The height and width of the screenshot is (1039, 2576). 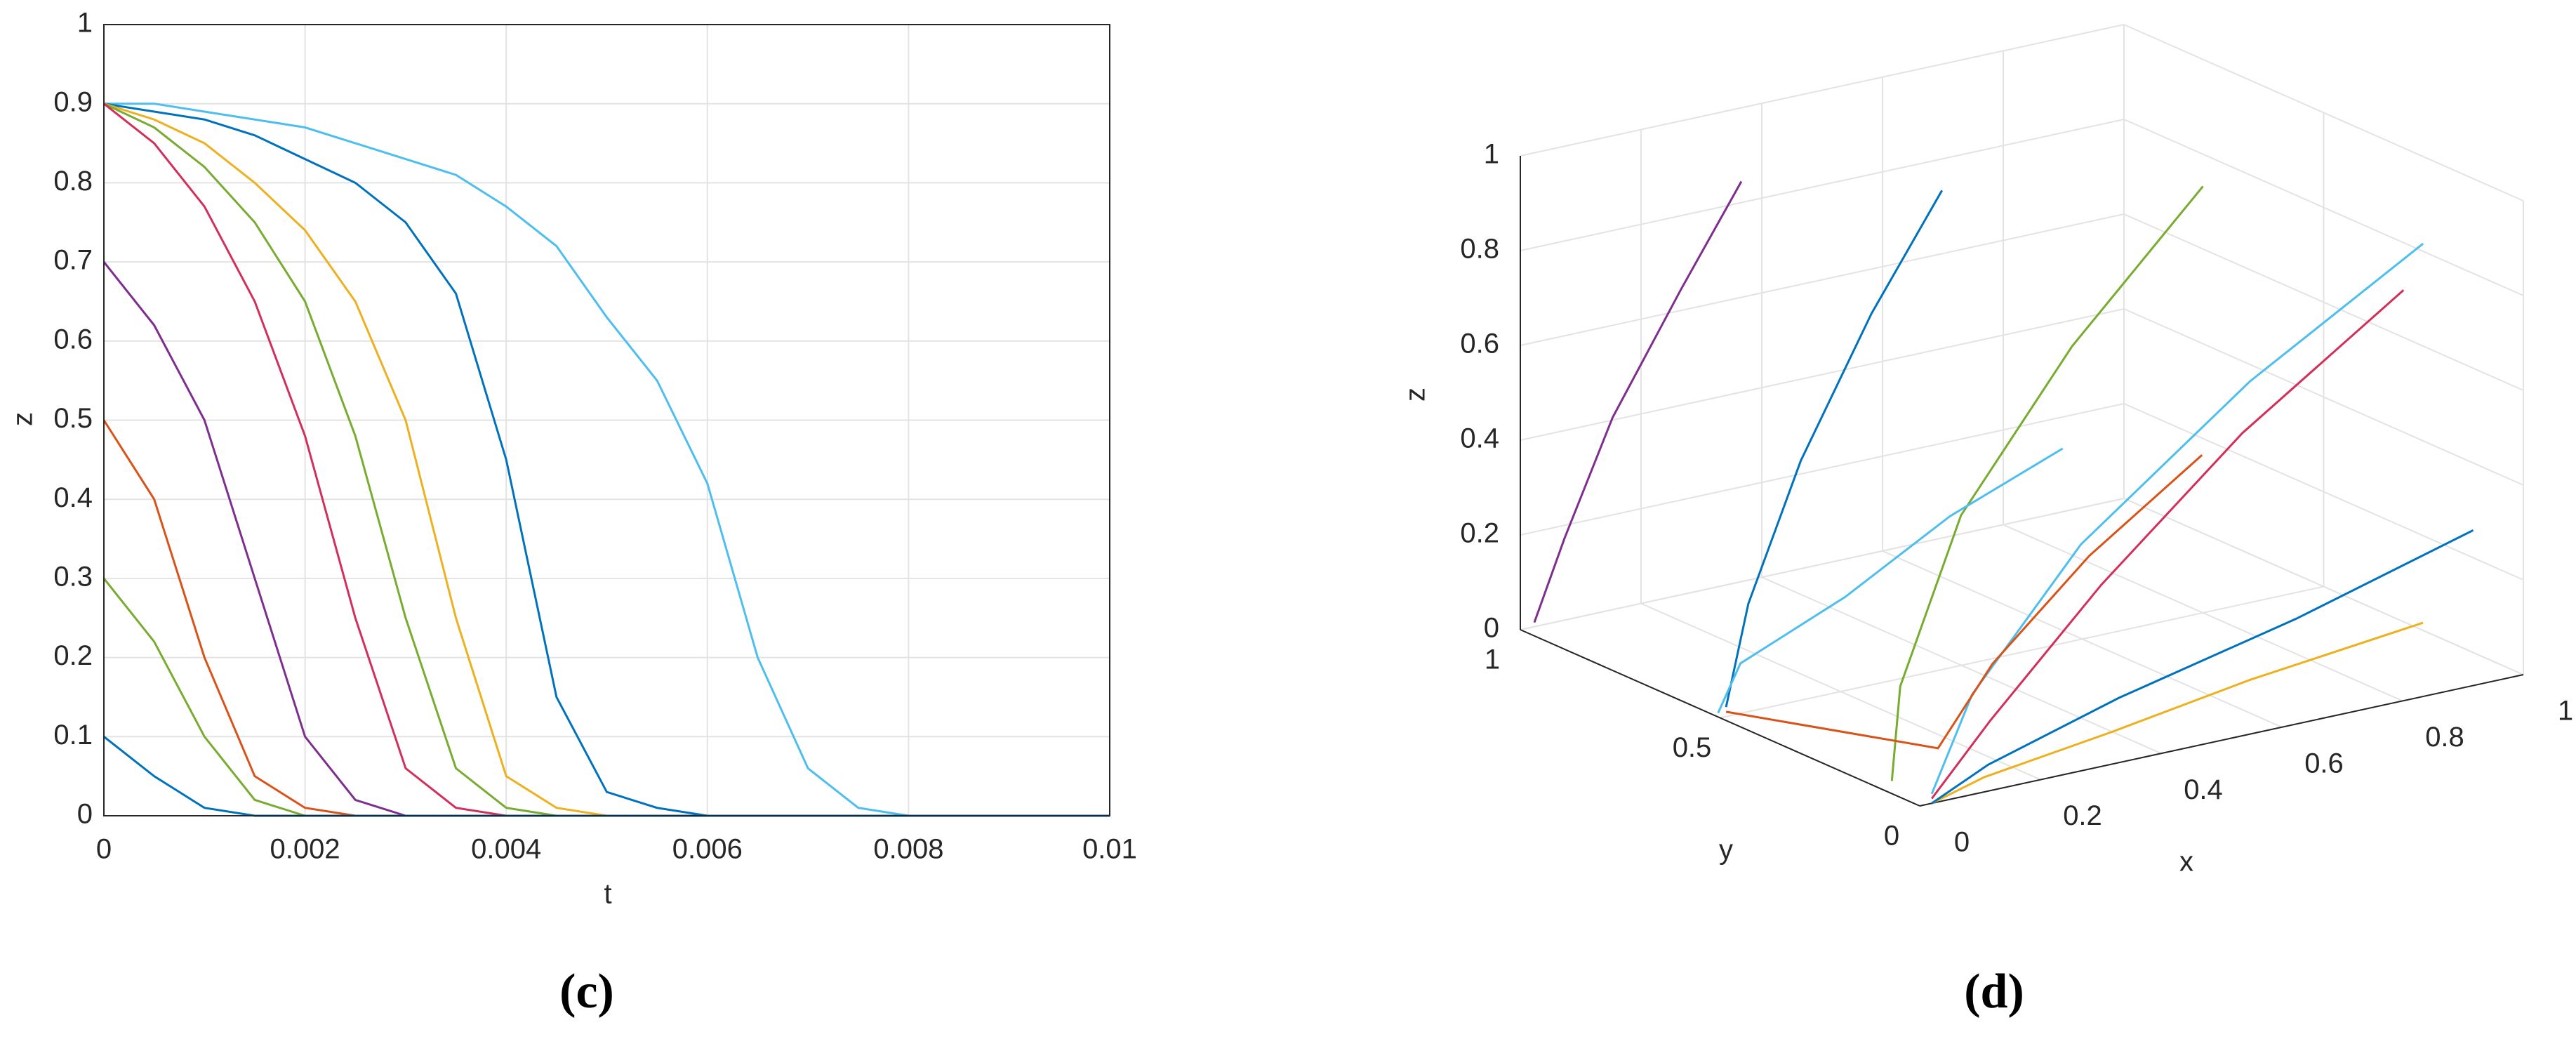 I want to click on x-tick-label: 0.6, so click(x=2324, y=763).